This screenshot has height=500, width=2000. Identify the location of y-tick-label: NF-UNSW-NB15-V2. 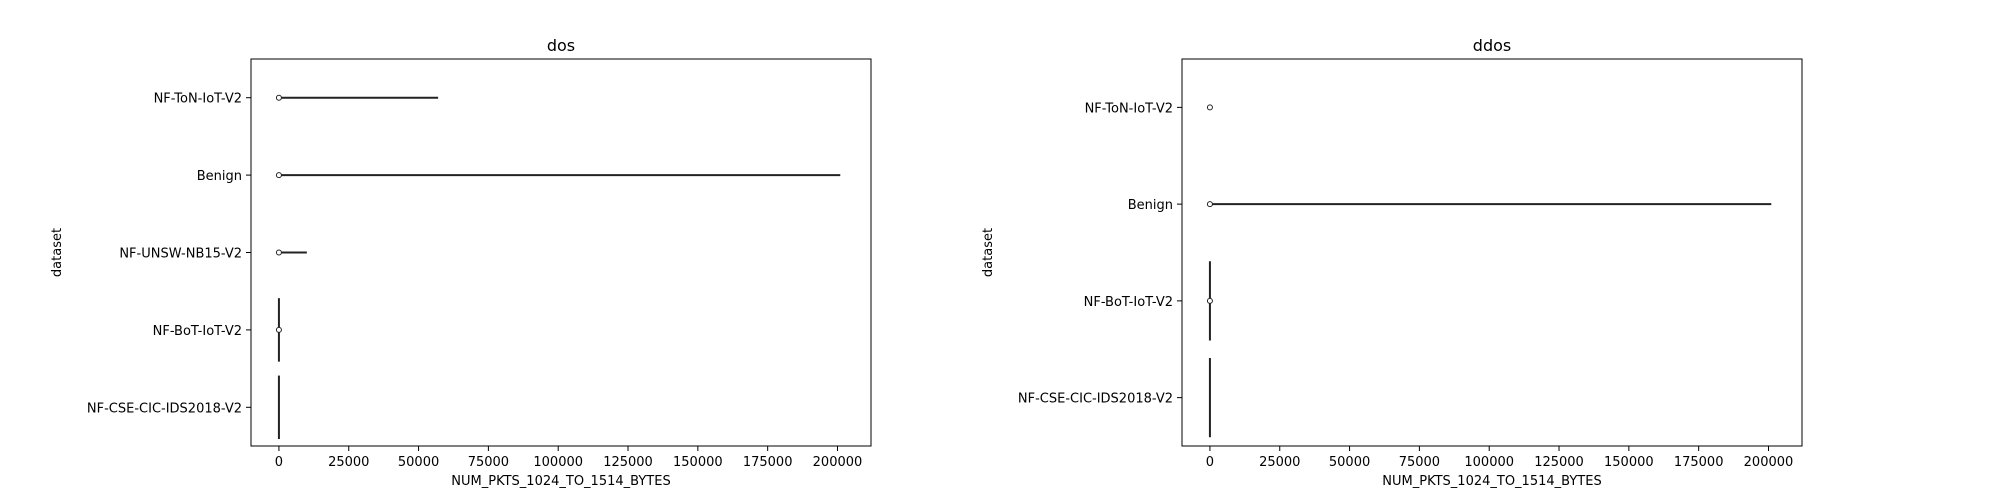
(180, 254).